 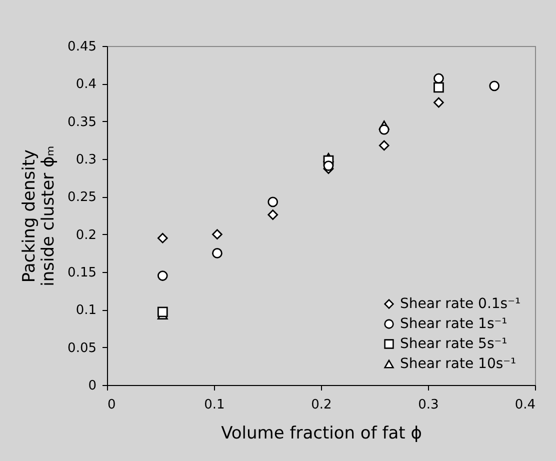 I want to click on y-tick-label: 0.45, so click(x=82, y=47).